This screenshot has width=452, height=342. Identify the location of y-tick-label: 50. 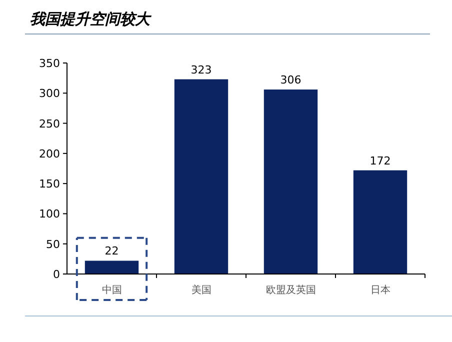
(53, 244).